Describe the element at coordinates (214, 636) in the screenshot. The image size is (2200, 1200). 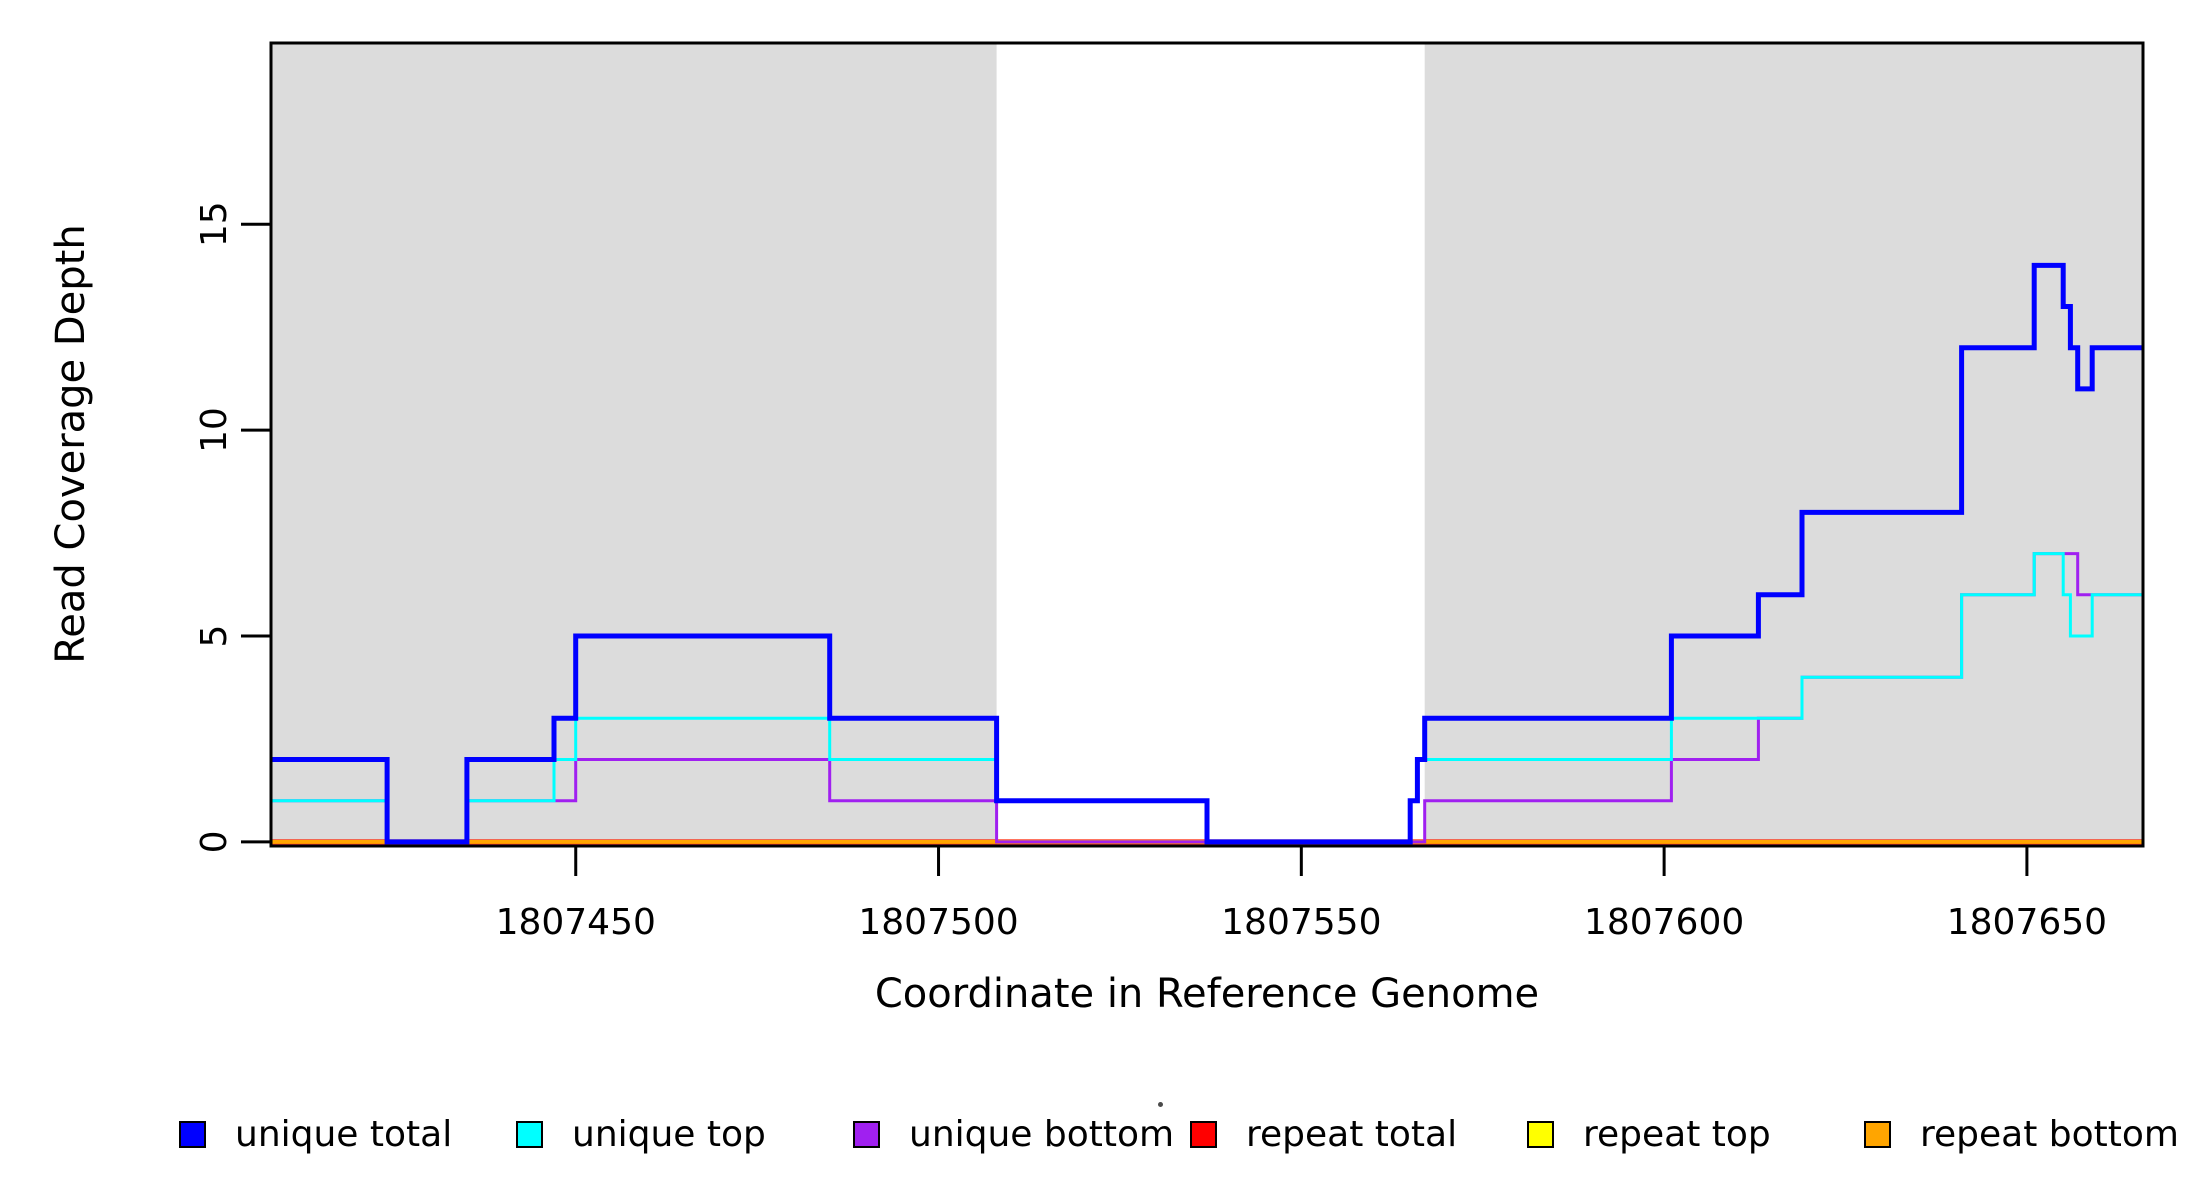
I see `y-tick-label: 5` at that location.